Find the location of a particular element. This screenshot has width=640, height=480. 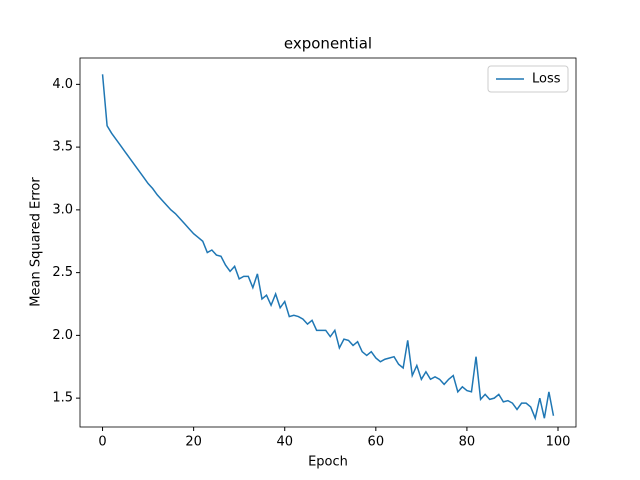

x-tick-label: 40 is located at coordinates (284, 442).